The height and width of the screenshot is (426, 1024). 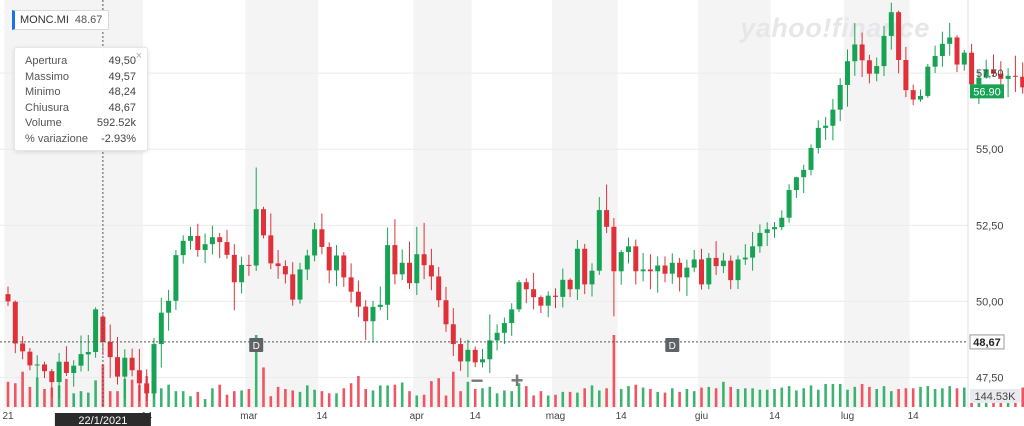 I want to click on zoom-out-button: −, so click(x=477, y=380).